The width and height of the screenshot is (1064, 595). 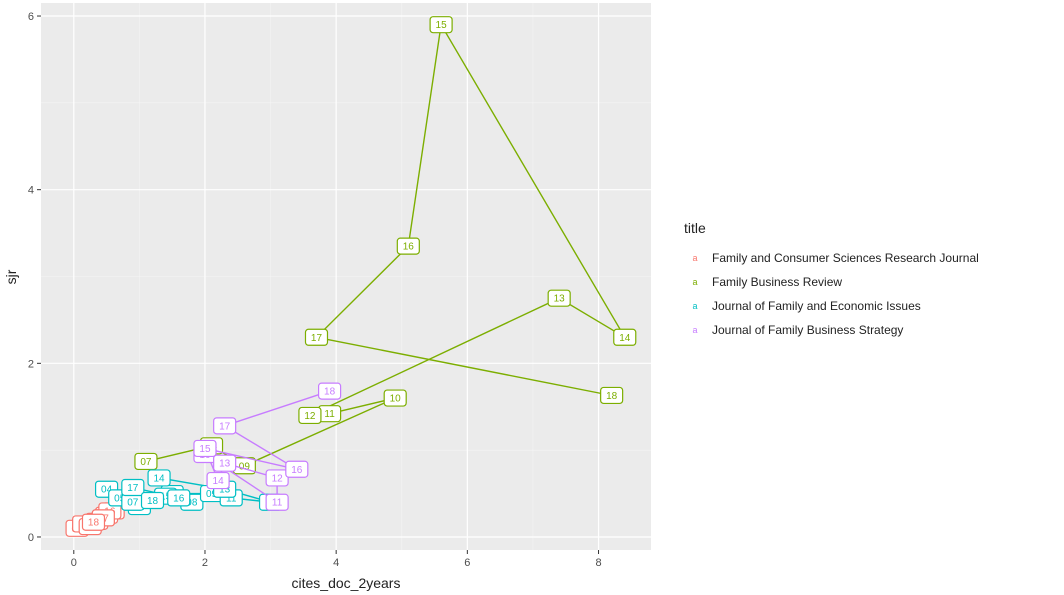 I want to click on point-label-text: 04, so click(x=107, y=490).